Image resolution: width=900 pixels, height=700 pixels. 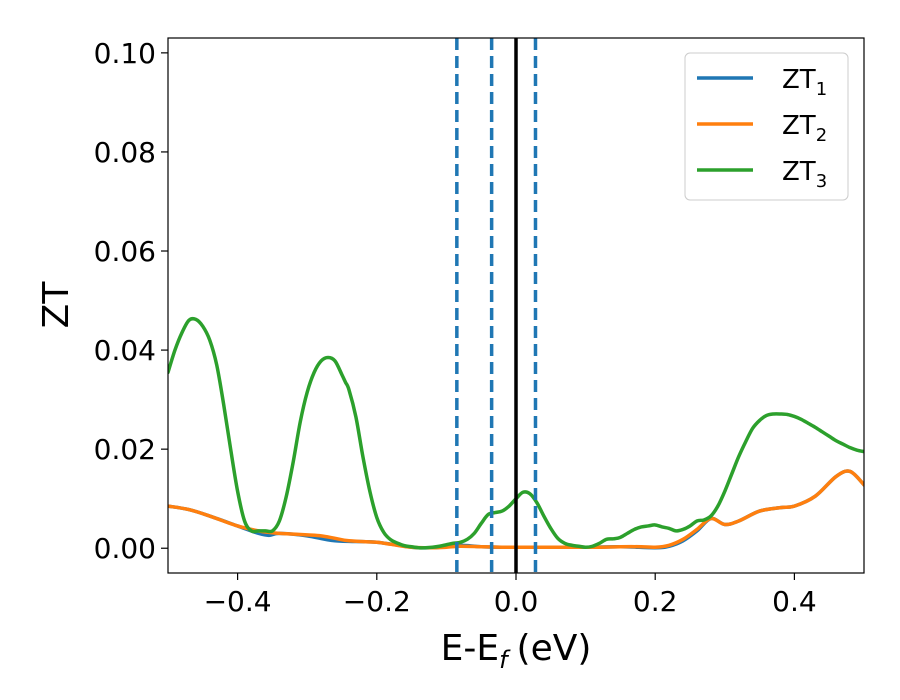 What do you see at coordinates (804, 82) in the screenshot?
I see `legend-label-zt1: ZT1` at bounding box center [804, 82].